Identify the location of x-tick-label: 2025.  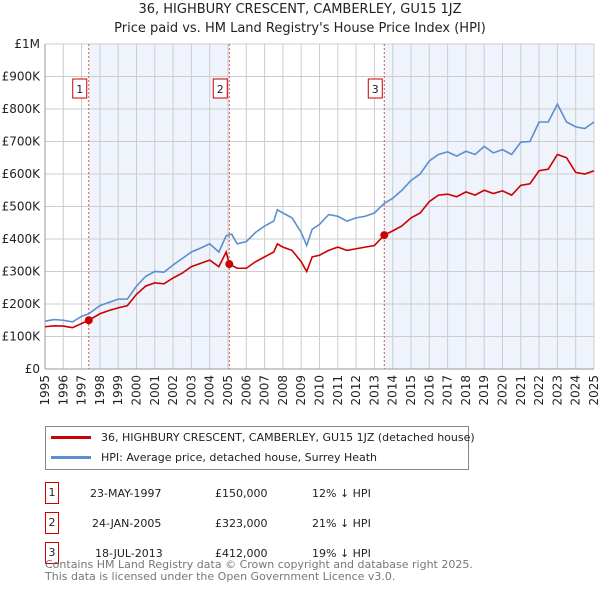
(593, 390).